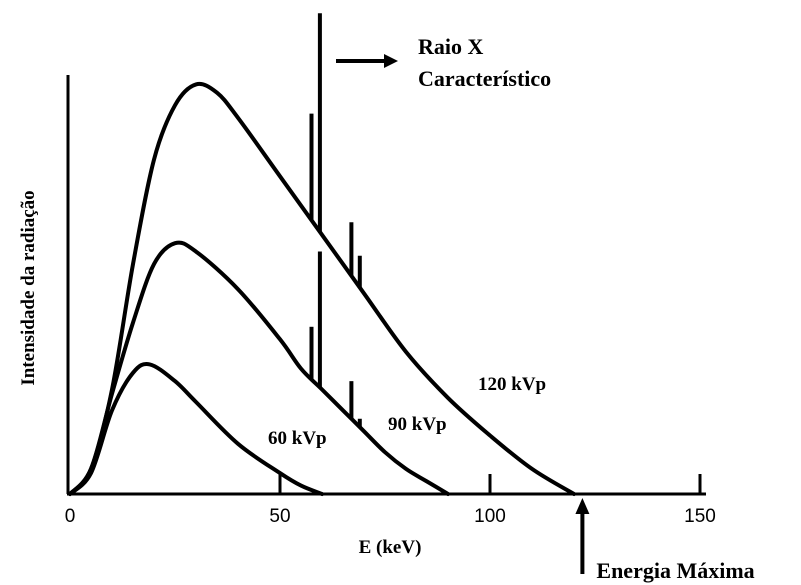 This screenshot has width=801, height=585. I want to click on characteristic-annotation-line2: Característico, so click(484, 78).